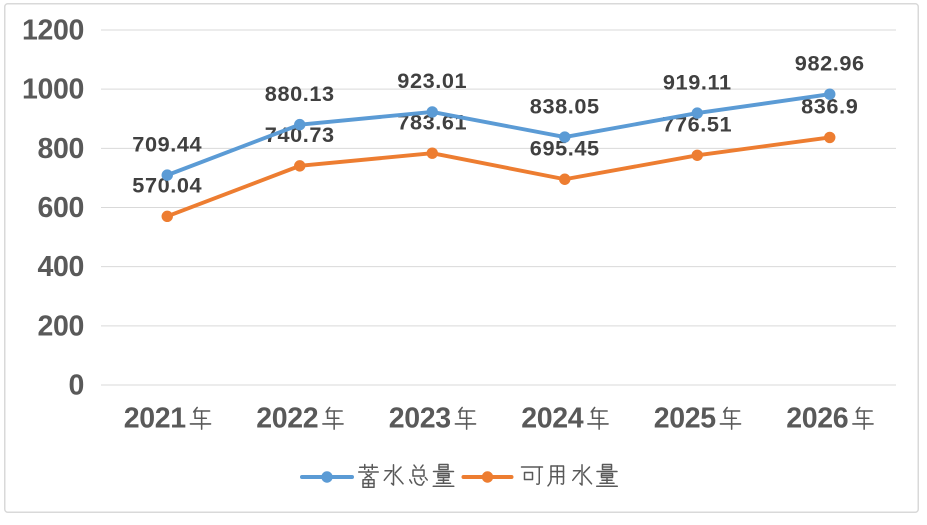 The image size is (927, 525). Describe the element at coordinates (300, 93) in the screenshot. I see `svg-text: 880.13` at that location.